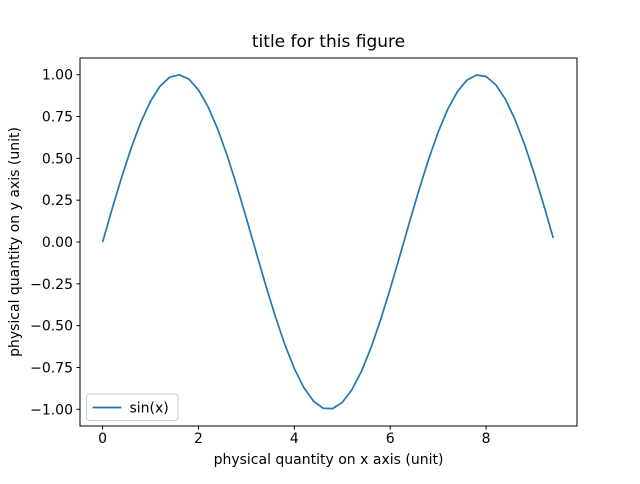 Image resolution: width=640 pixels, height=484 pixels. I want to click on y-tick-label: 0.25, so click(57, 201).